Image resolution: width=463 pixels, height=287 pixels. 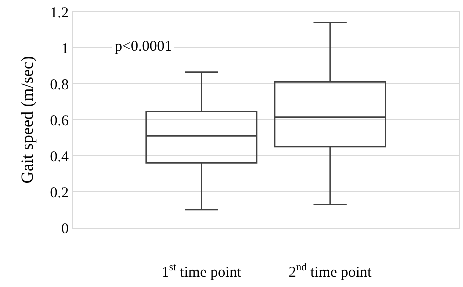 I want to click on y-tick-label: 0.2, so click(x=59, y=193).